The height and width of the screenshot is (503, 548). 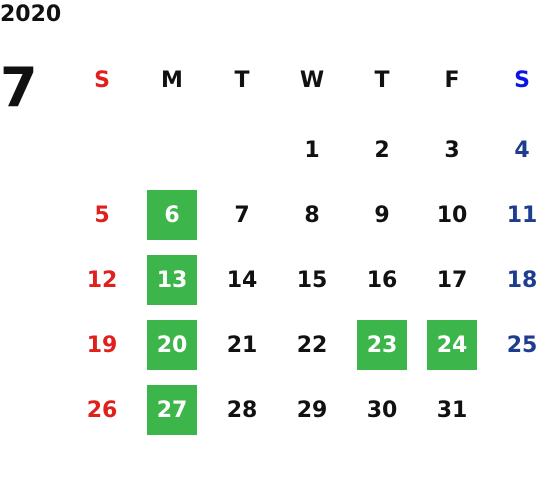 I want to click on day: 9, so click(x=382, y=215).